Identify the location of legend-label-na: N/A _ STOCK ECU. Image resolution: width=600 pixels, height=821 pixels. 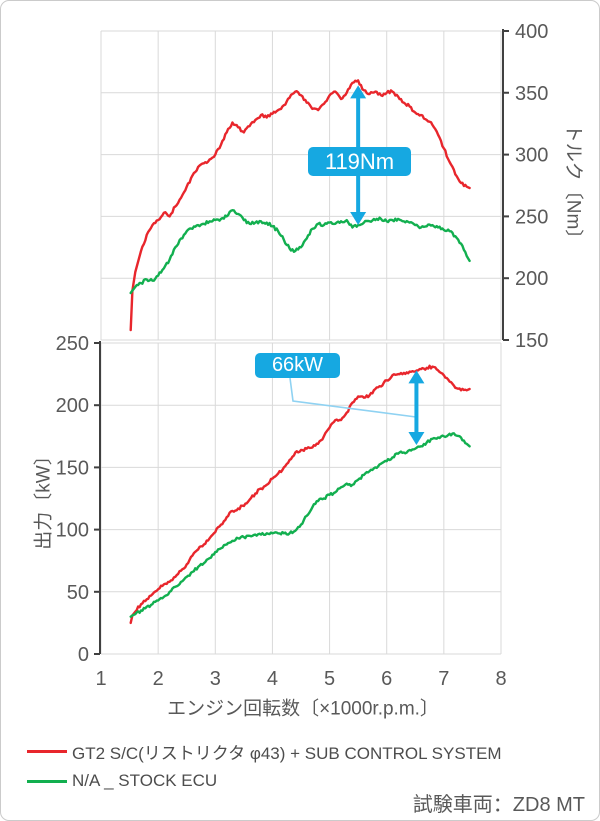
(145, 780).